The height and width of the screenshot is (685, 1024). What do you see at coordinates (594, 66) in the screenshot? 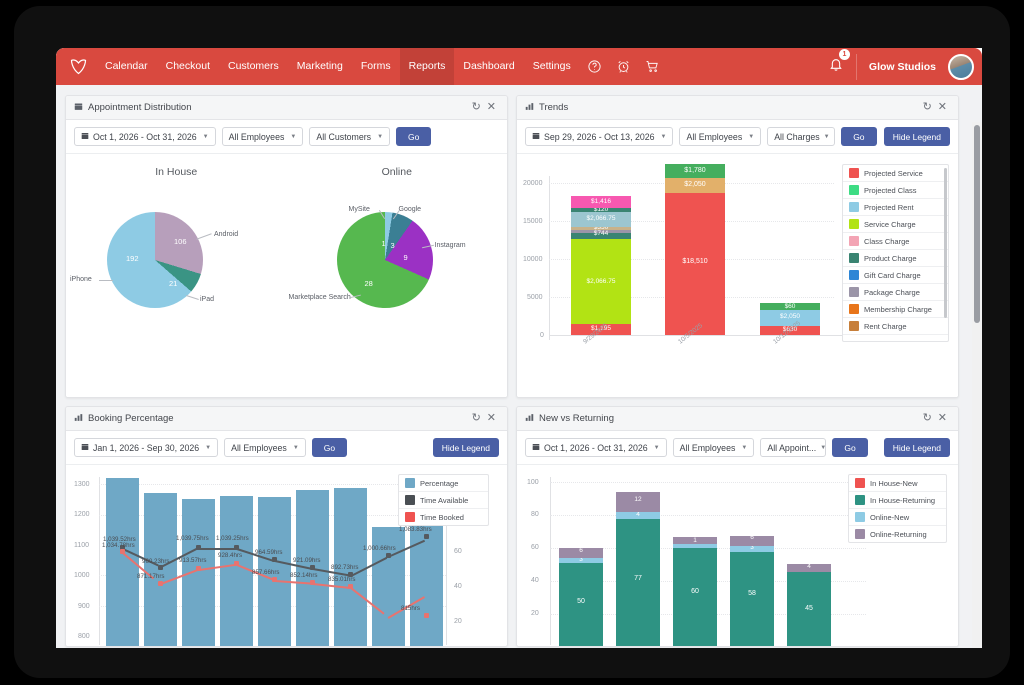
I see `help-circle-icon` at bounding box center [594, 66].